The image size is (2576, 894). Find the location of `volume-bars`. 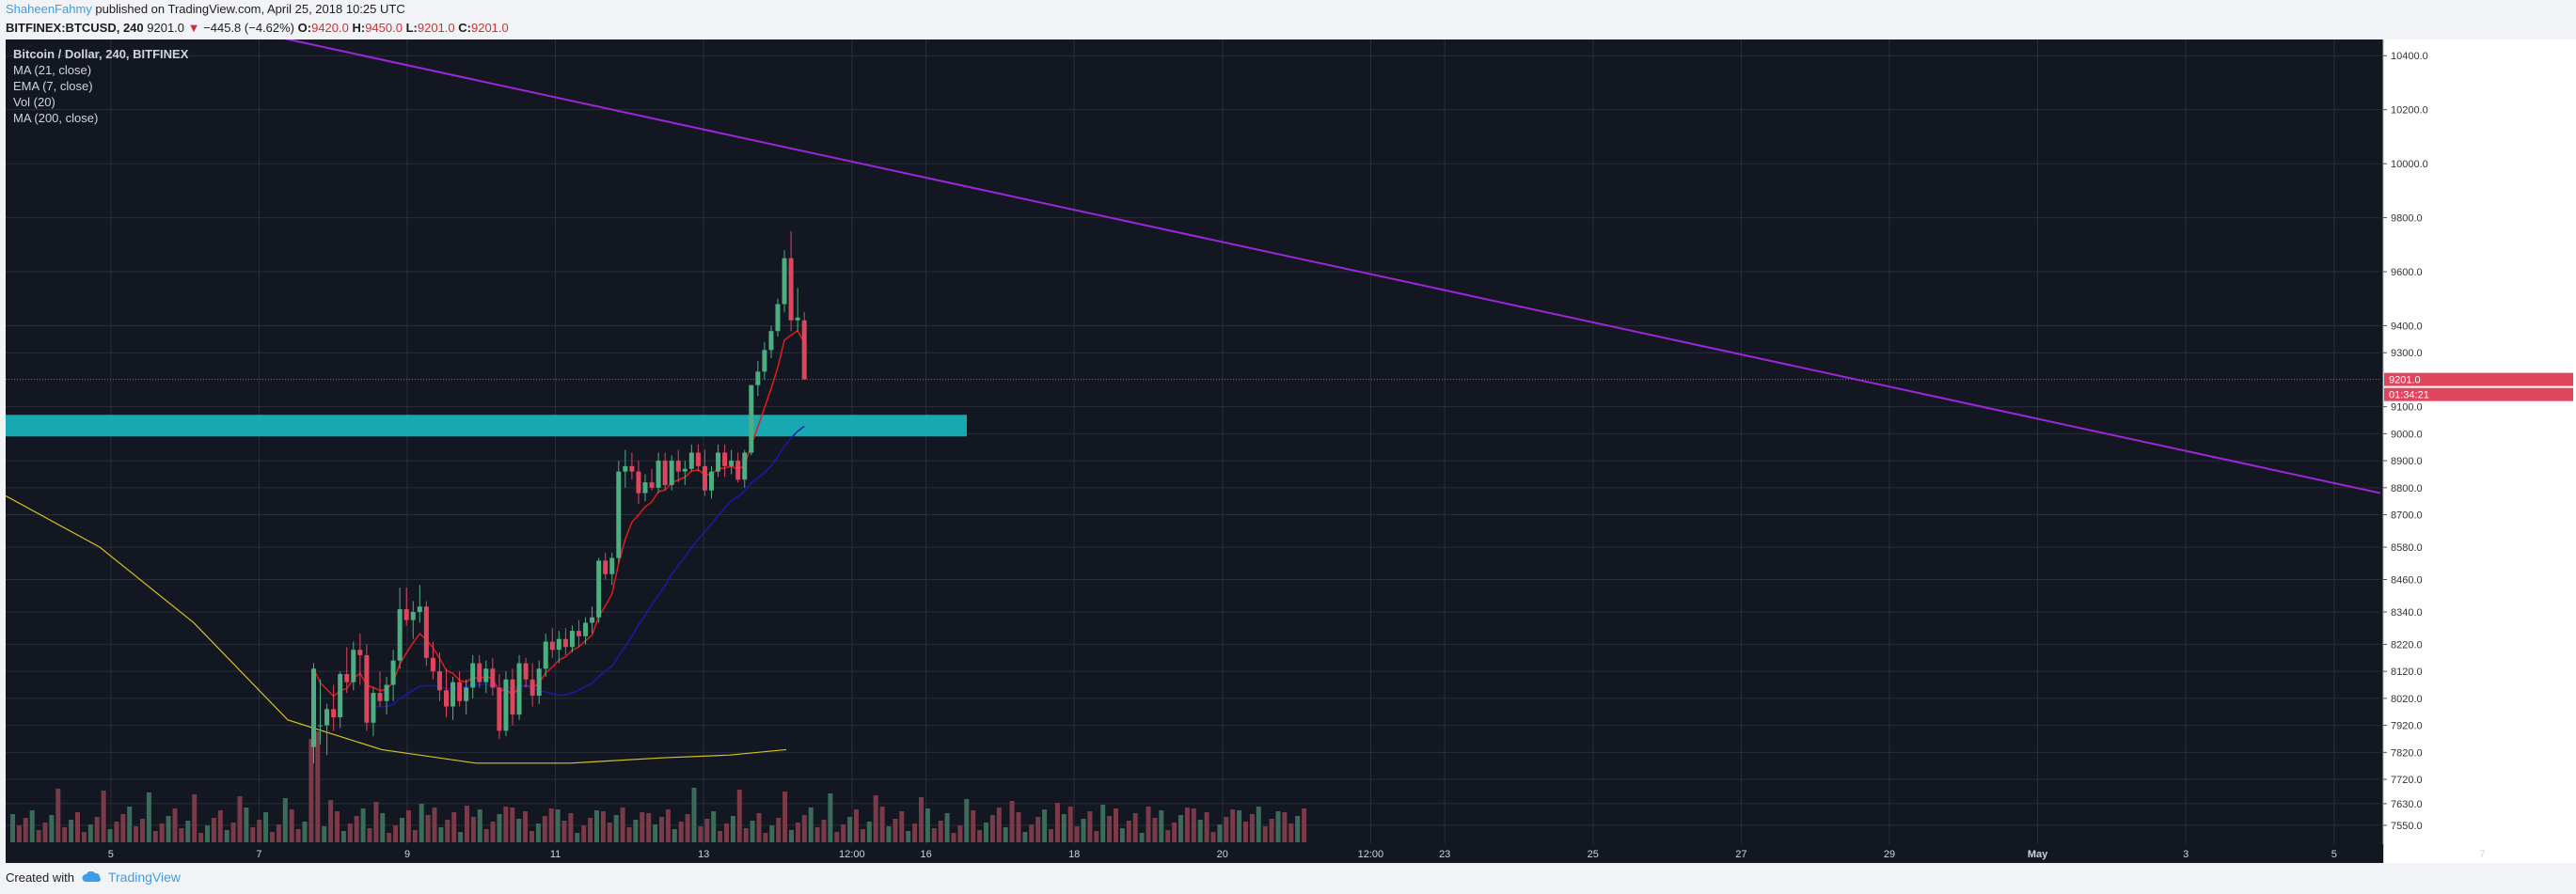

volume-bars is located at coordinates (658, 786).